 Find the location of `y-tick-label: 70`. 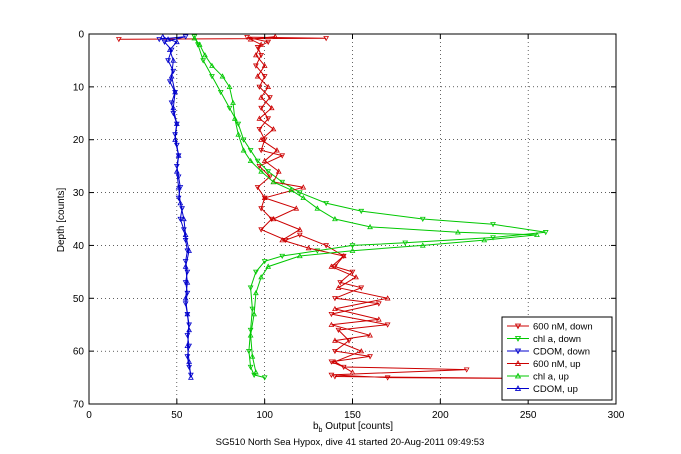

y-tick-label: 70 is located at coordinates (79, 405).